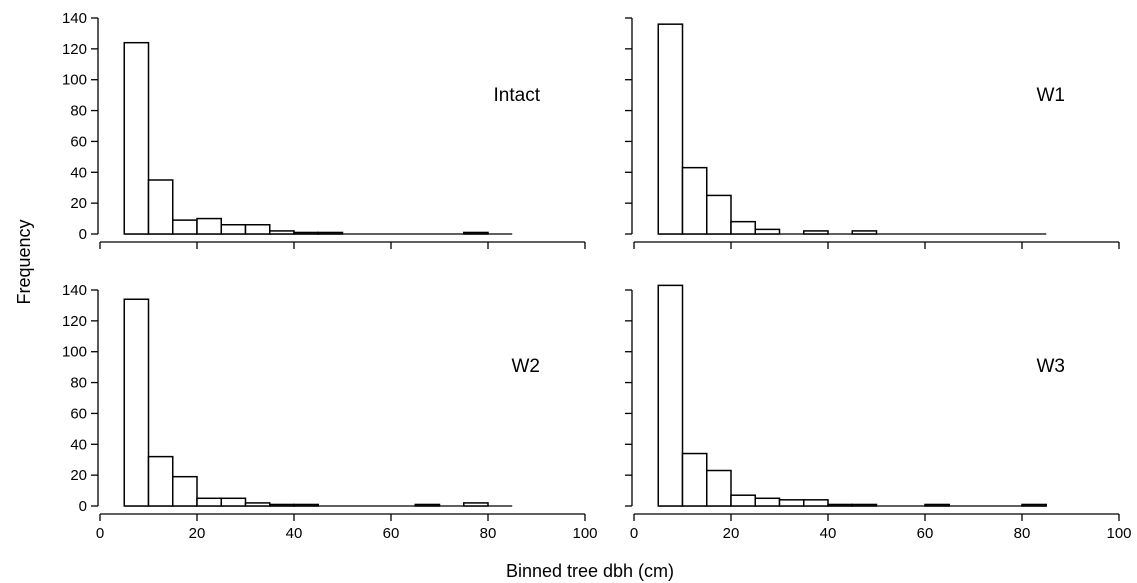 This screenshot has width=1137, height=583. Describe the element at coordinates (517, 95) in the screenshot. I see `panel-label: Intact` at that location.